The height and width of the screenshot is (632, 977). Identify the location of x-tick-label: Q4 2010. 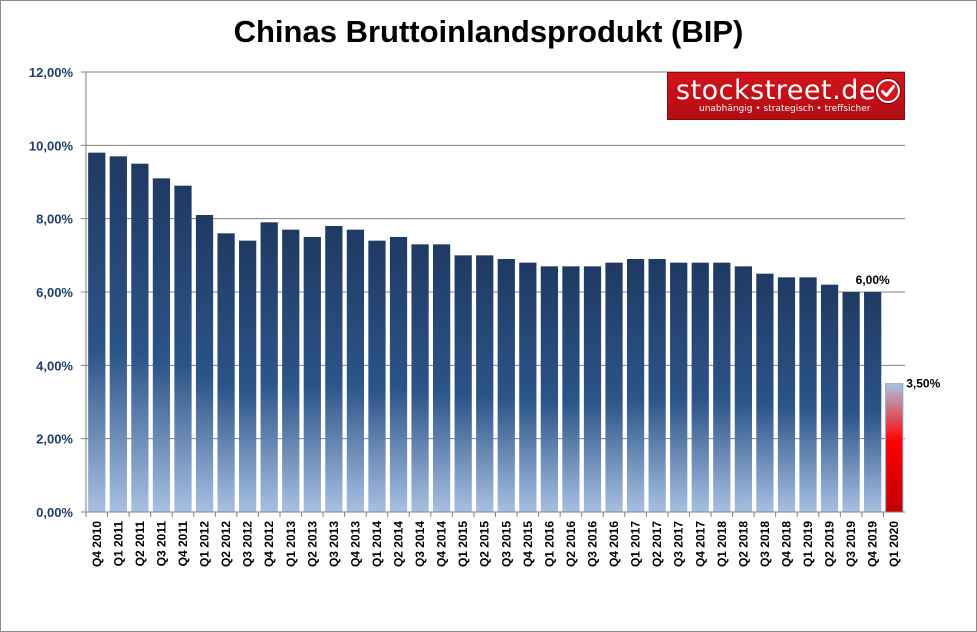
(97, 544).